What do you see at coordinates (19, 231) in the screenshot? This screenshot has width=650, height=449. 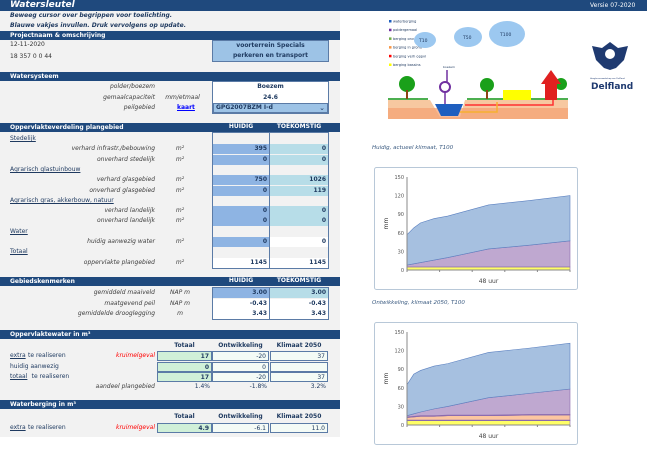 I see `group-heading: Water` at bounding box center [19, 231].